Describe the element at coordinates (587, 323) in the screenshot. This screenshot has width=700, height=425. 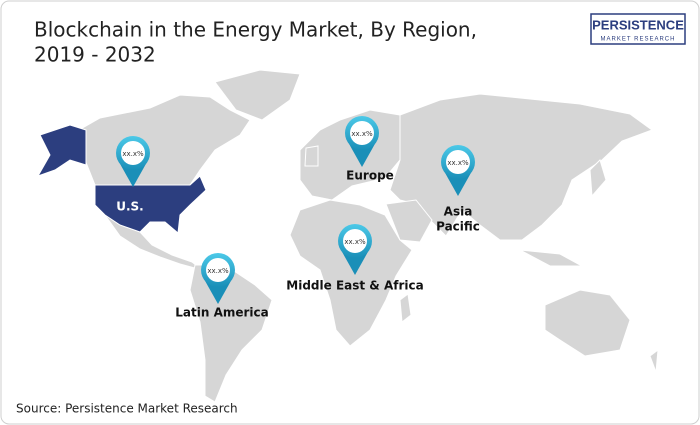
I see `australia` at that location.